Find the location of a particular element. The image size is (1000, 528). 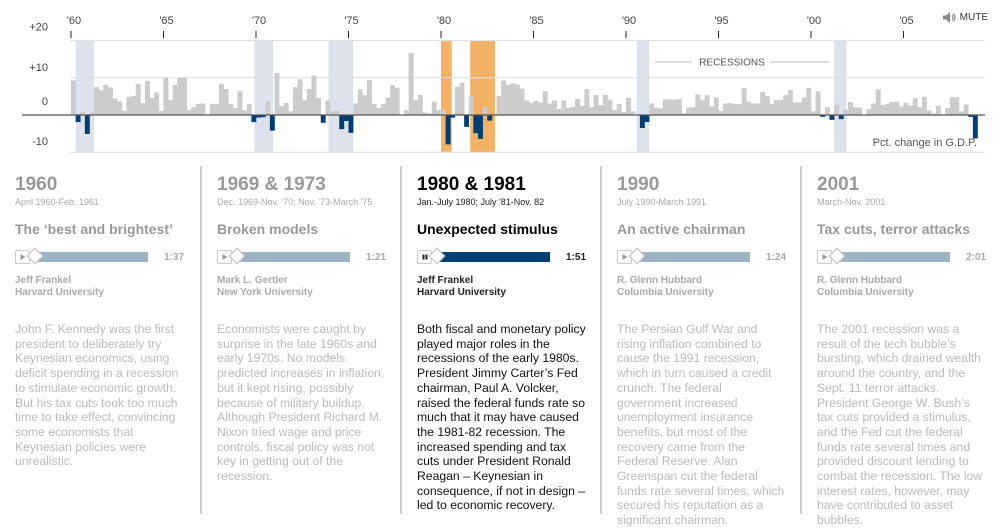

pause-icon is located at coordinates (424, 257).